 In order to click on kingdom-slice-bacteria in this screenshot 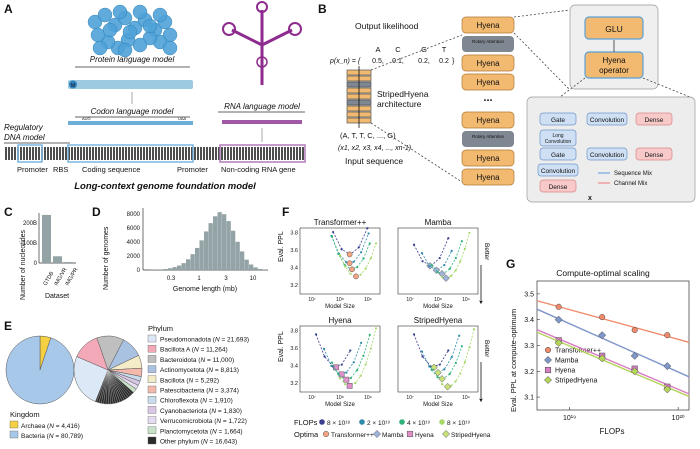, I will do `click(40, 370)`.